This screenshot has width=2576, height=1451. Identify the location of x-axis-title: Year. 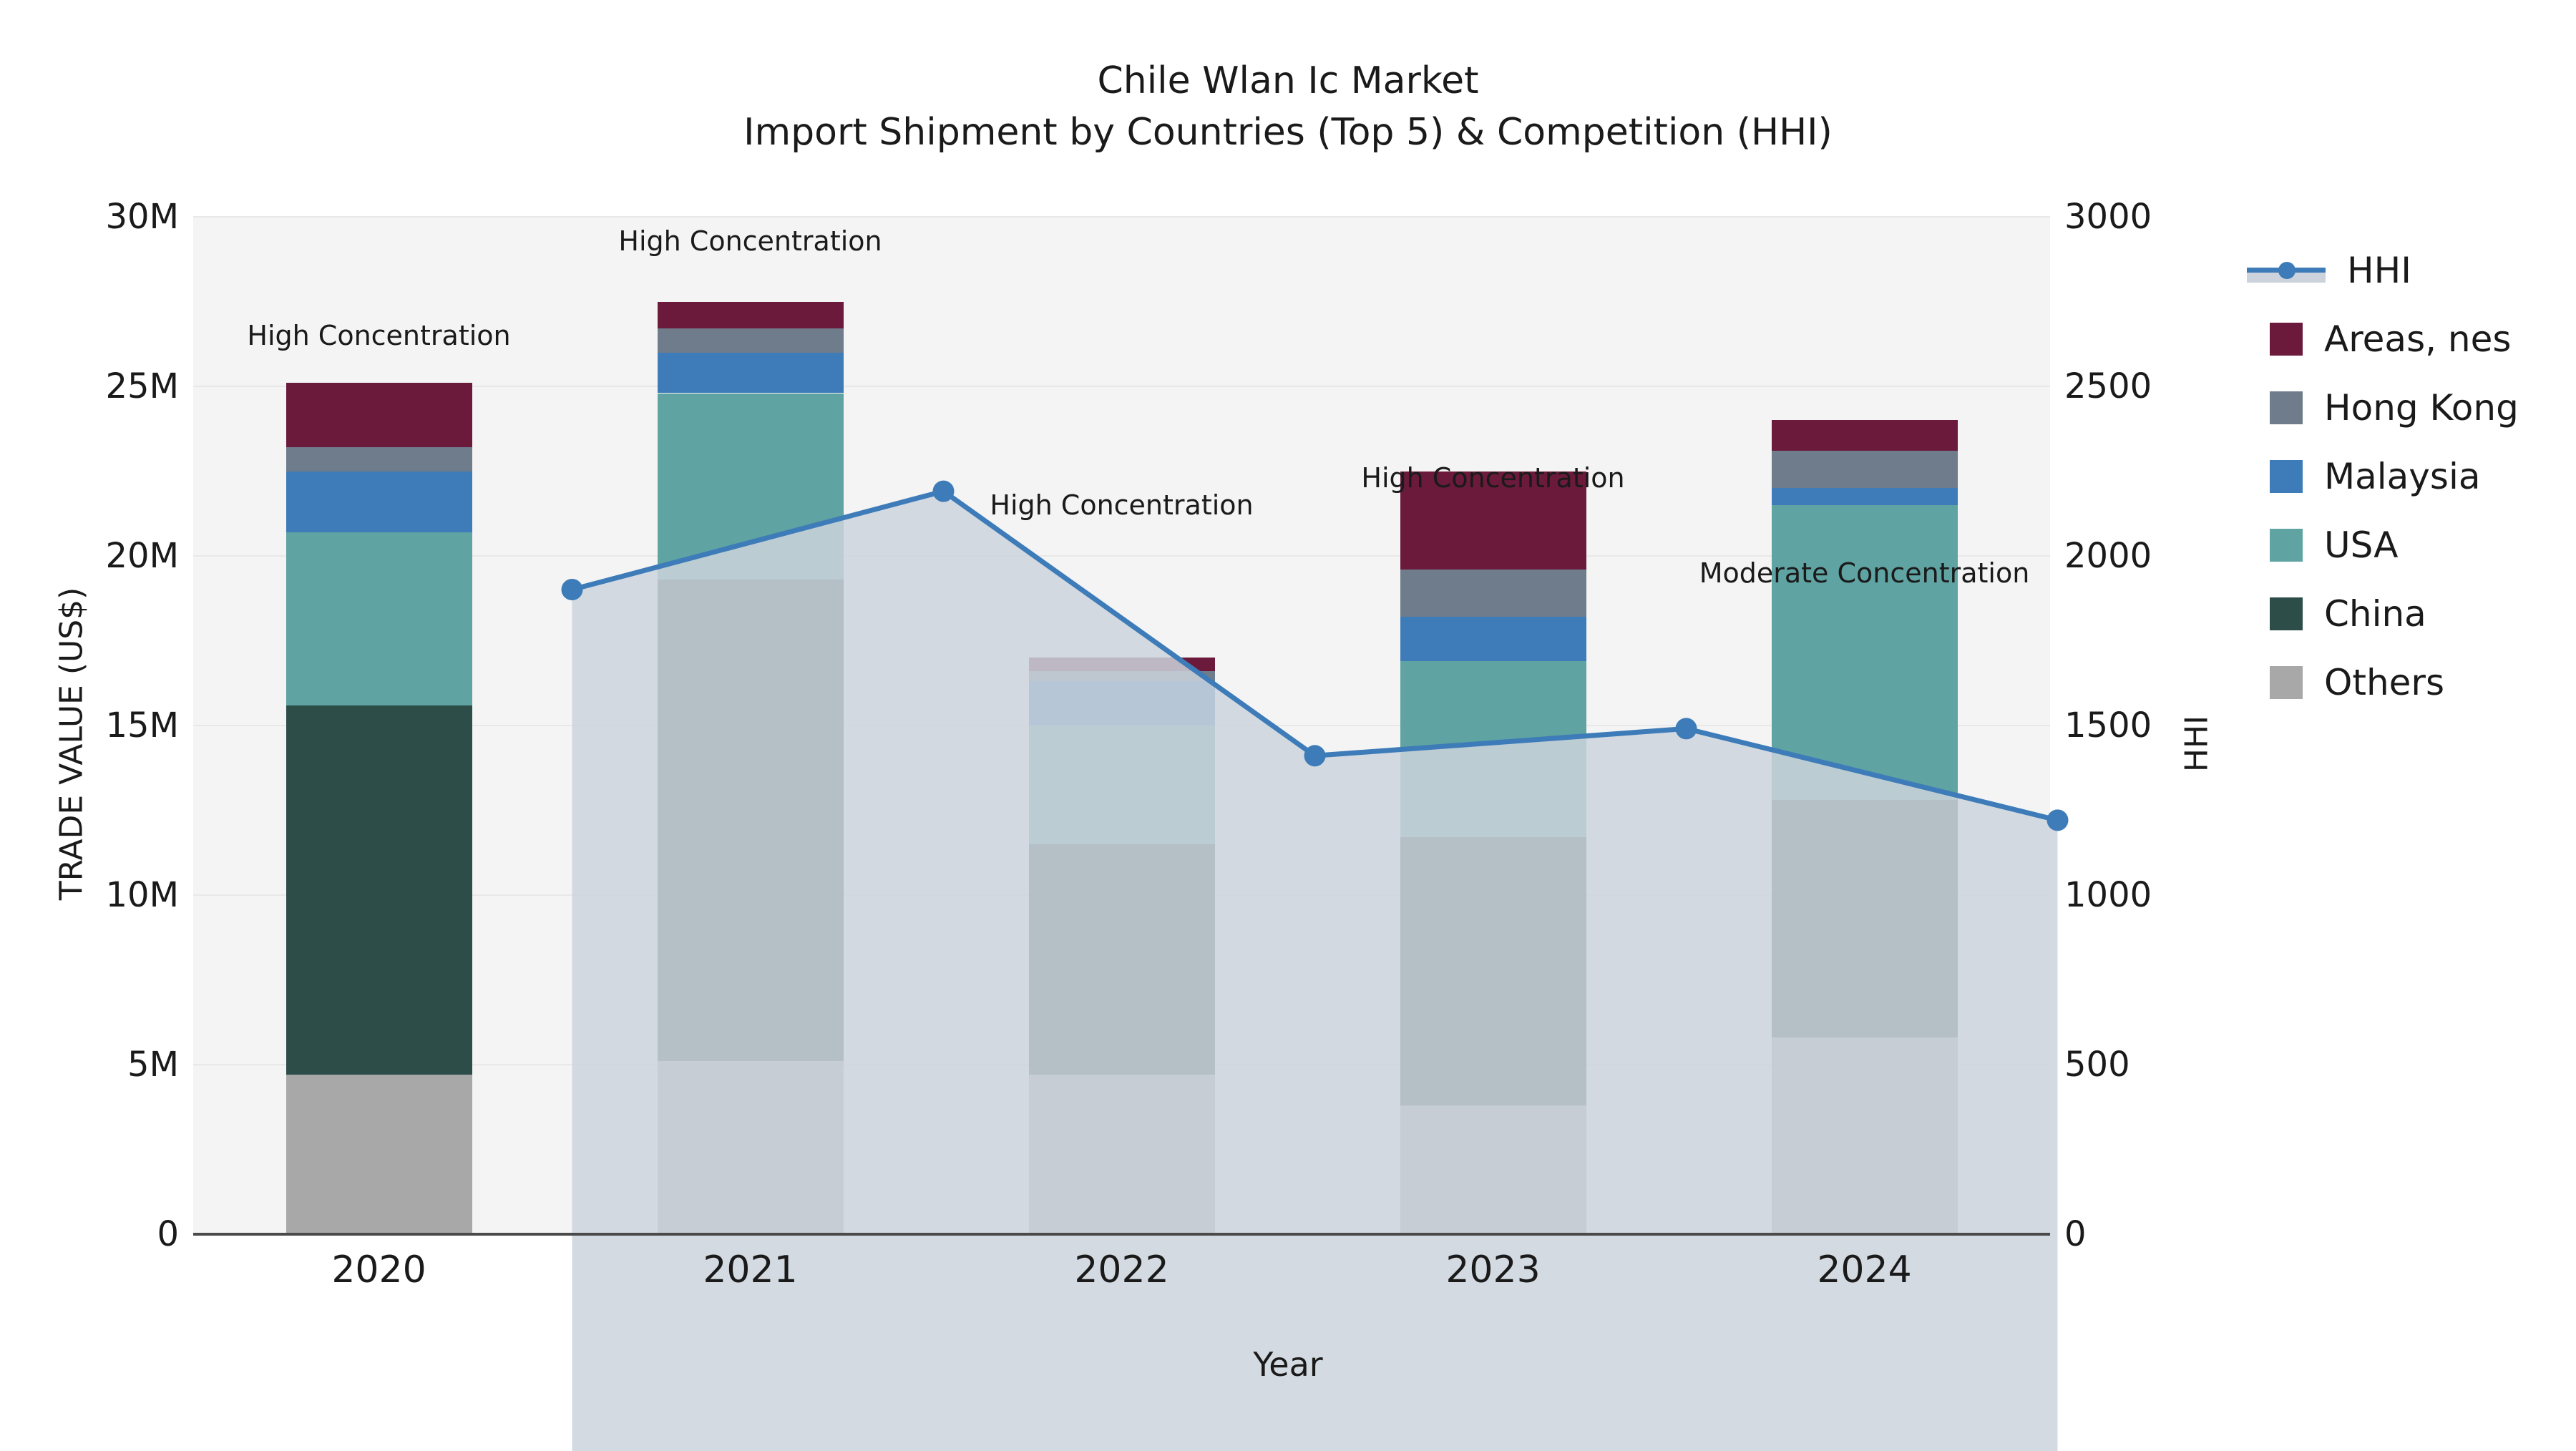
(1288, 1364).